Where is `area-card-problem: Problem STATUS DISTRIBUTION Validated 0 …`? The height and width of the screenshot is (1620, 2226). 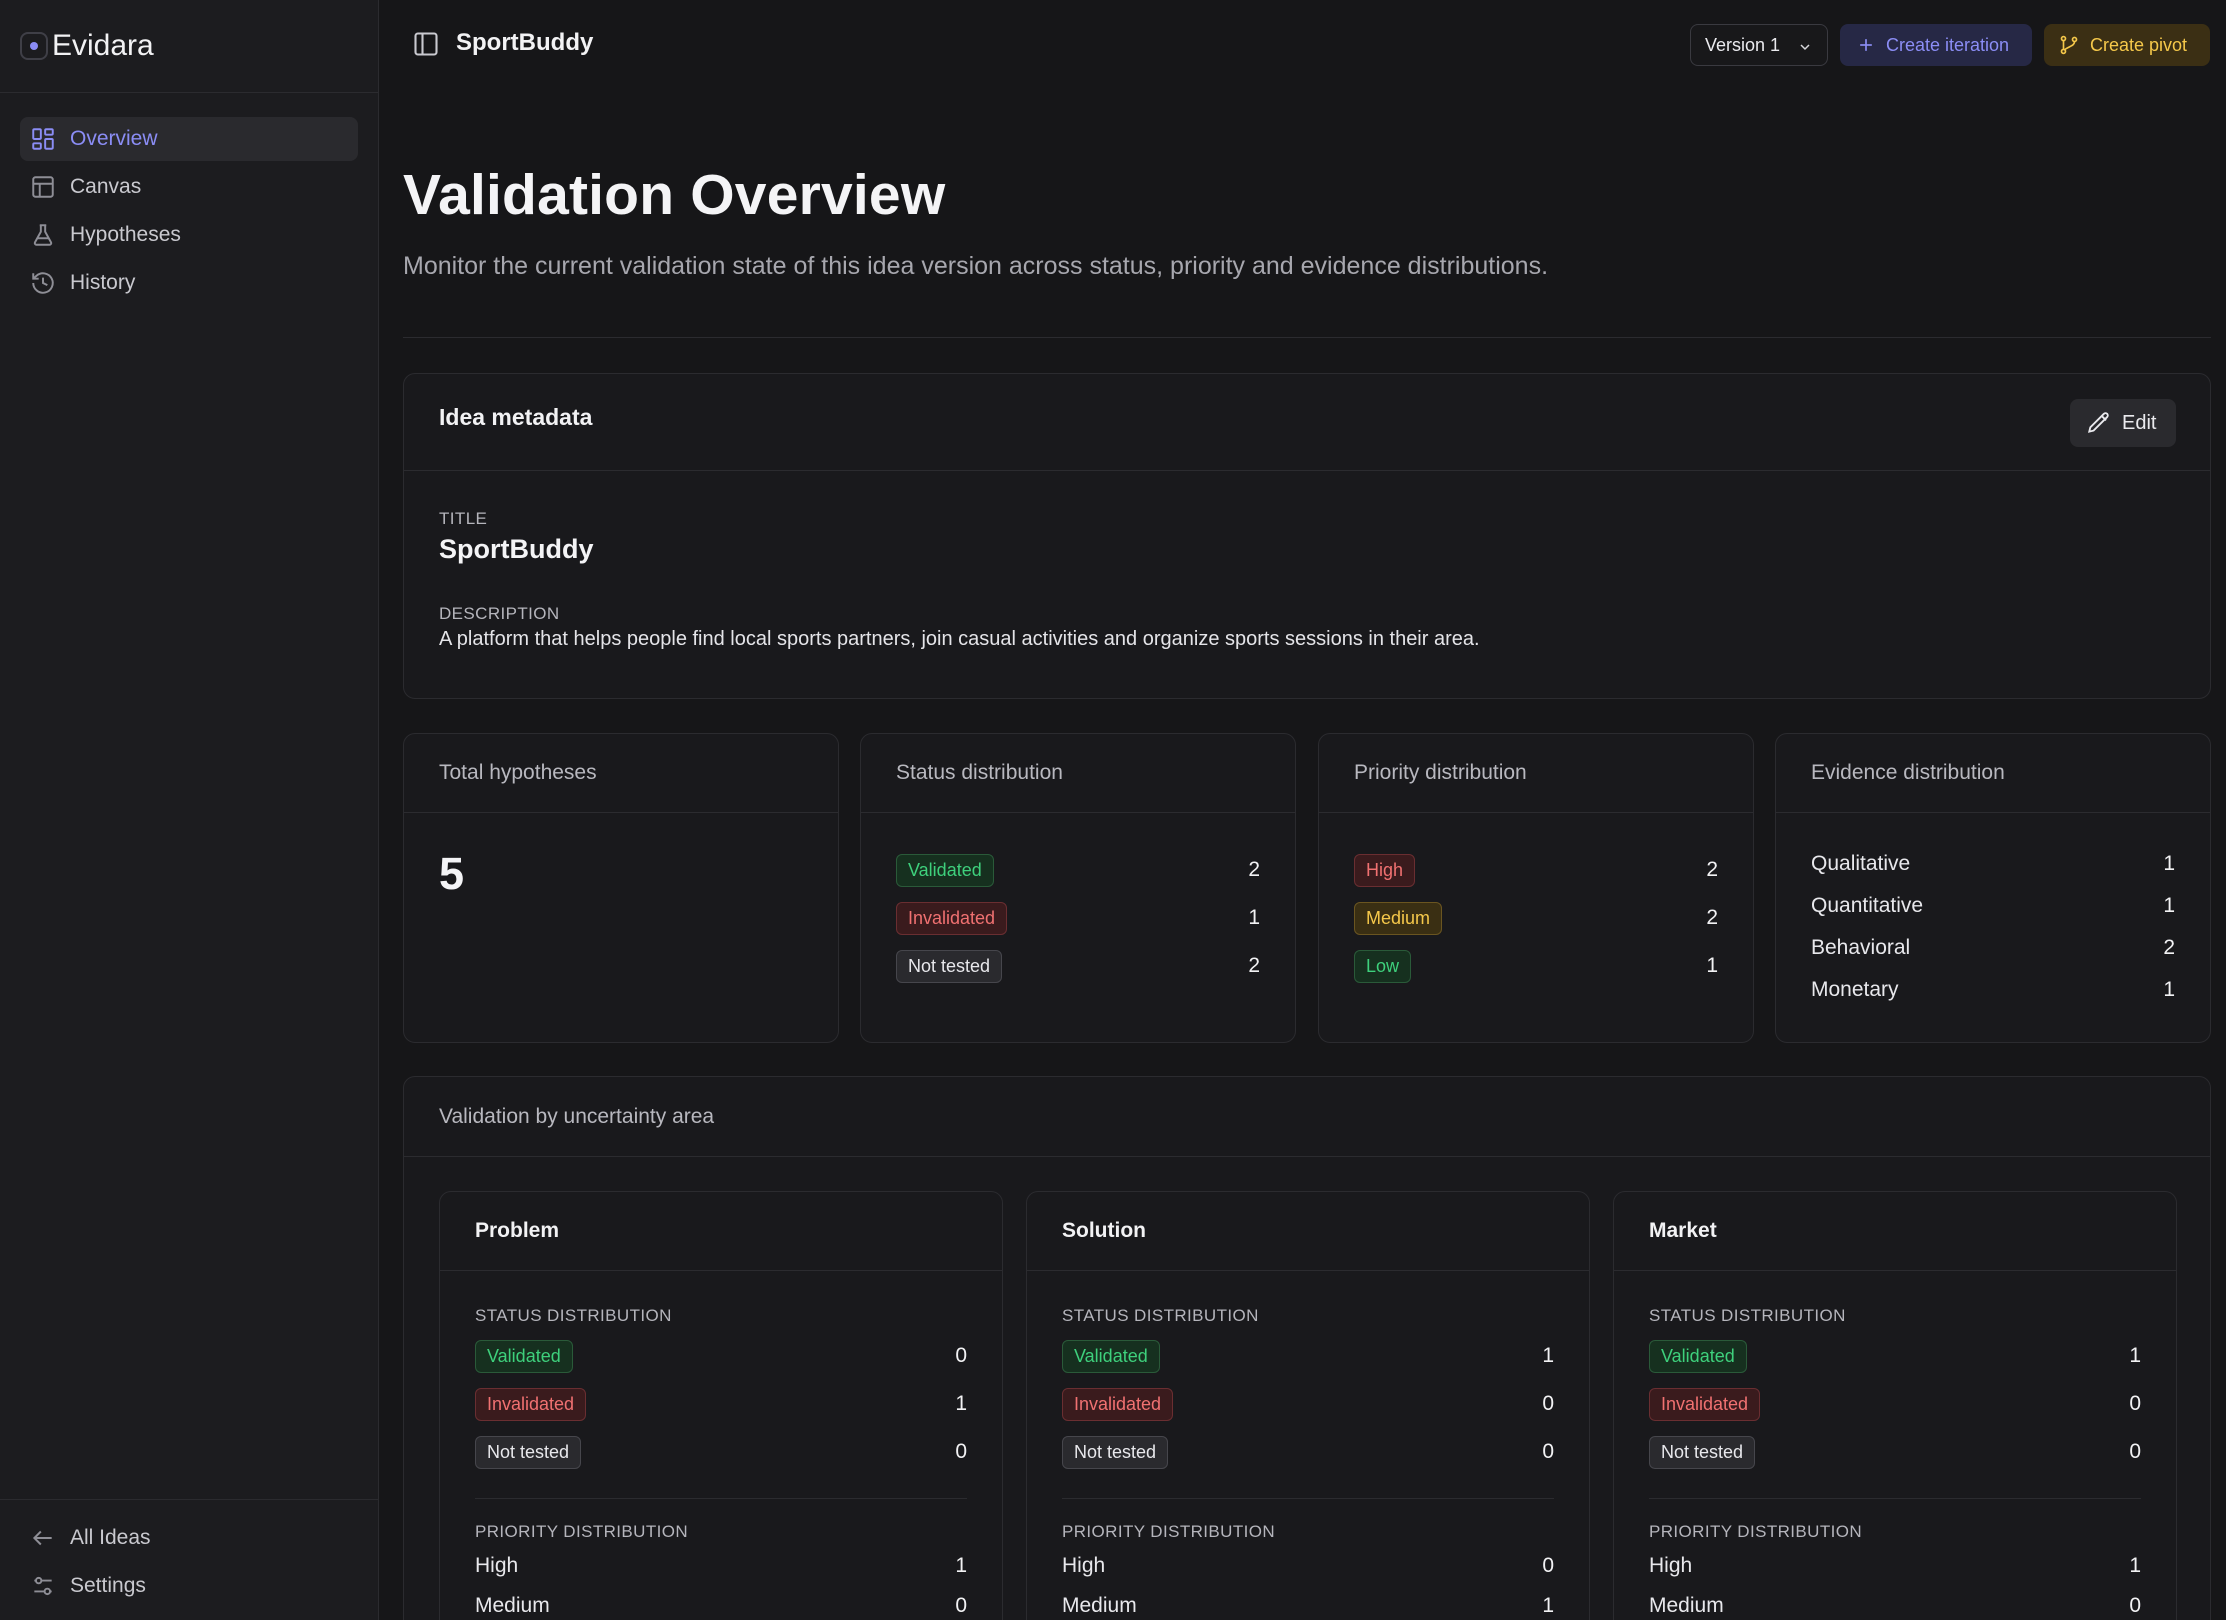 area-card-problem: Problem STATUS DISTRIBUTION Validated 0 … is located at coordinates (721, 1405).